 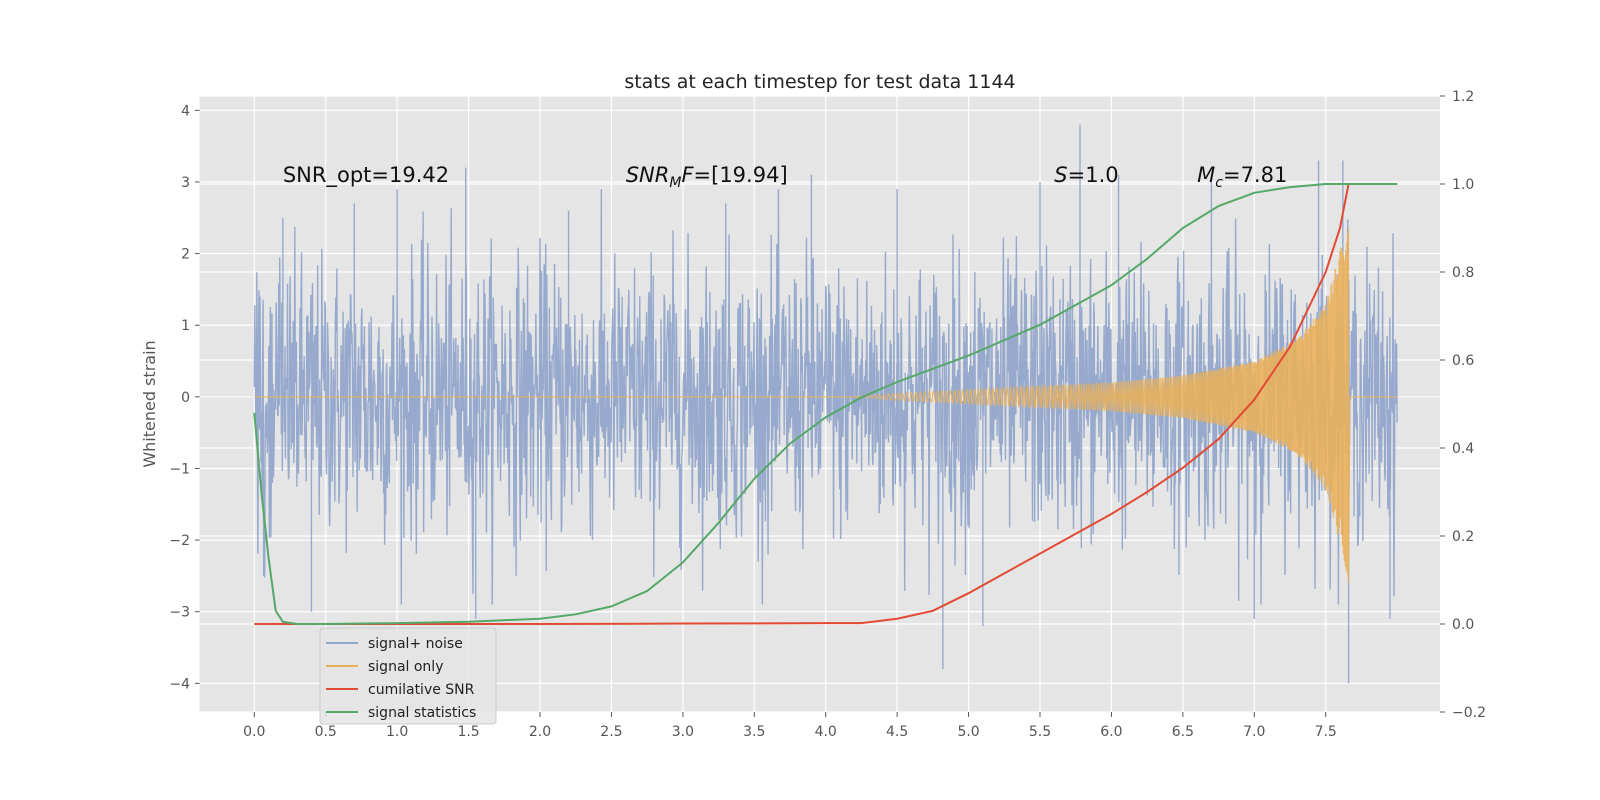 What do you see at coordinates (179, 469) in the screenshot?
I see `y-tick-label: −1` at bounding box center [179, 469].